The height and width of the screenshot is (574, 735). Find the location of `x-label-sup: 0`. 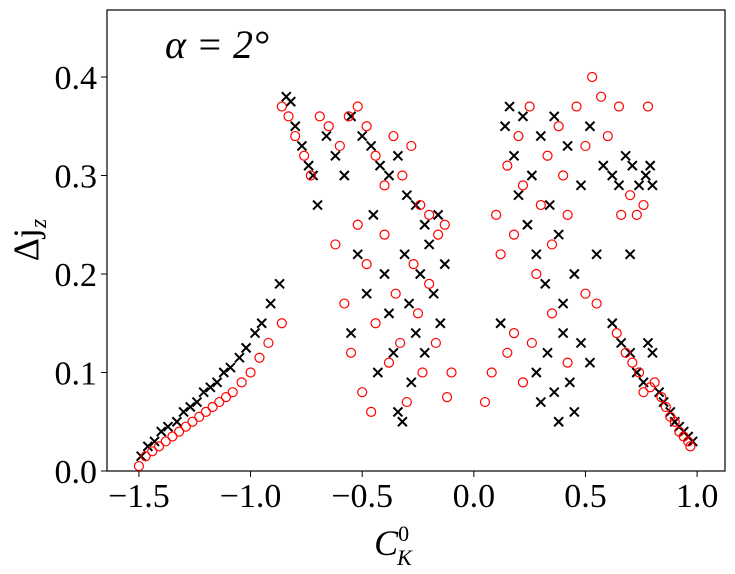

x-label-sup: 0 is located at coordinates (403, 533).